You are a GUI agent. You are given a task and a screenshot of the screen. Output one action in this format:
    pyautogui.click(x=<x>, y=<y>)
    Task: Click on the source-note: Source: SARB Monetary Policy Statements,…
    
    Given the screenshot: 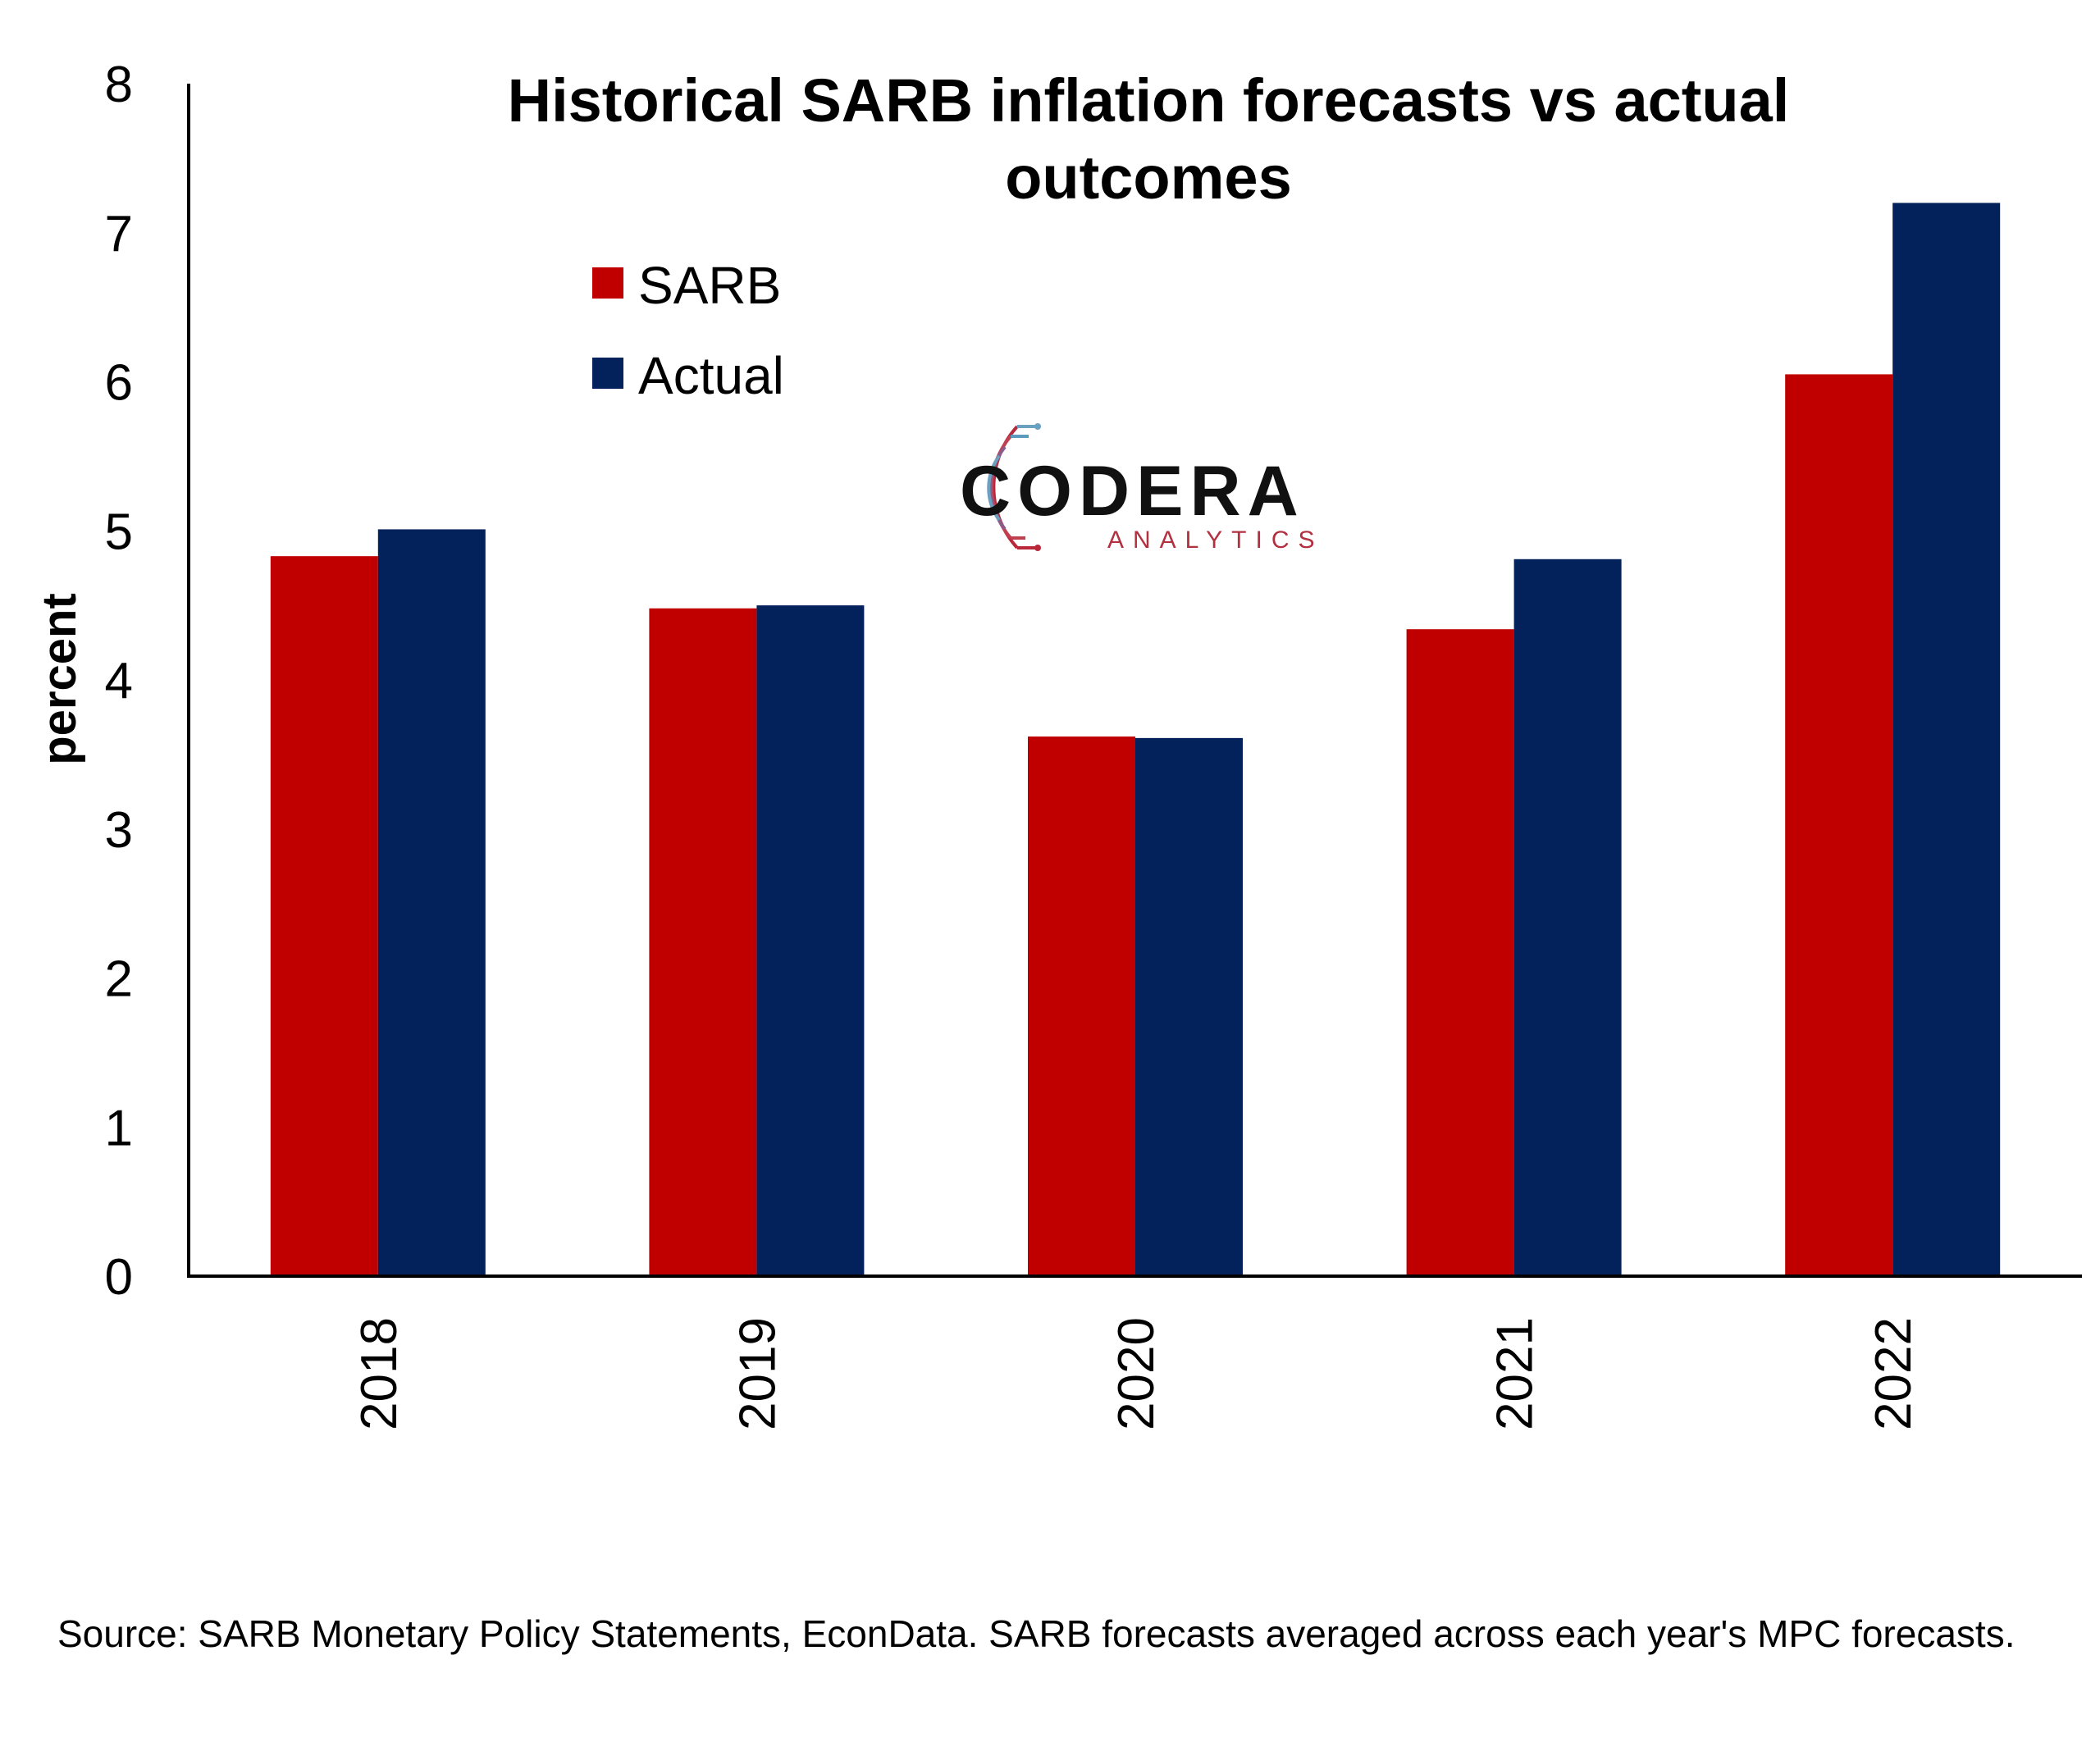 What is the action you would take?
    pyautogui.click(x=1036, y=1633)
    